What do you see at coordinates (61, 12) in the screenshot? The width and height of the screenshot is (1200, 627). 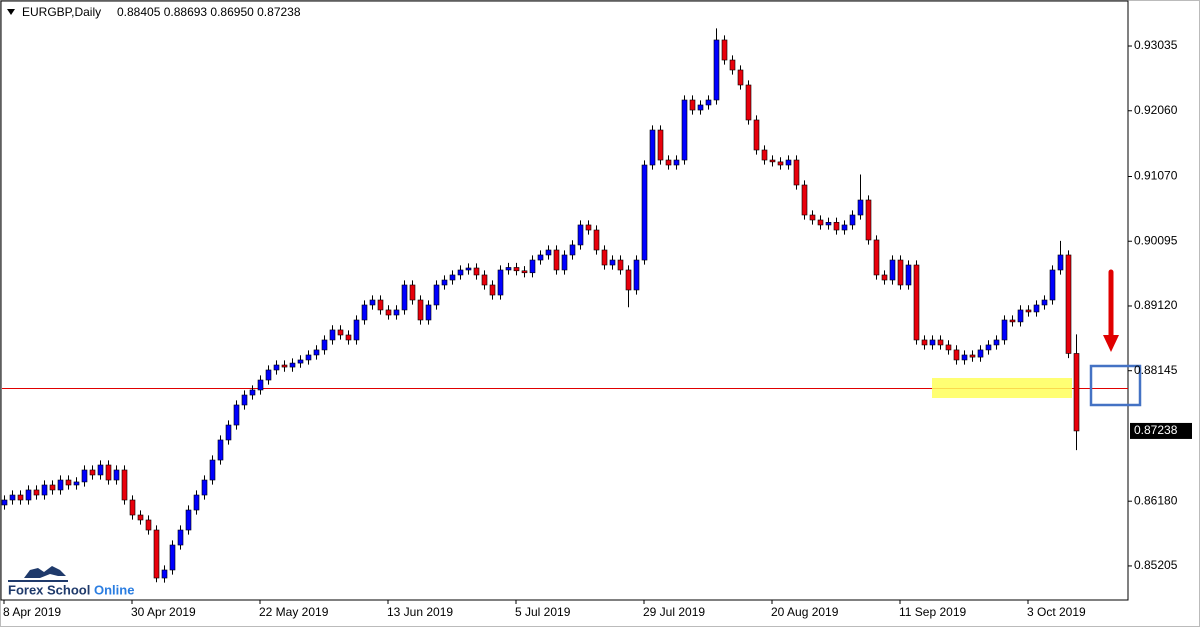 I see `symbol-title: EURGBP,Daily` at bounding box center [61, 12].